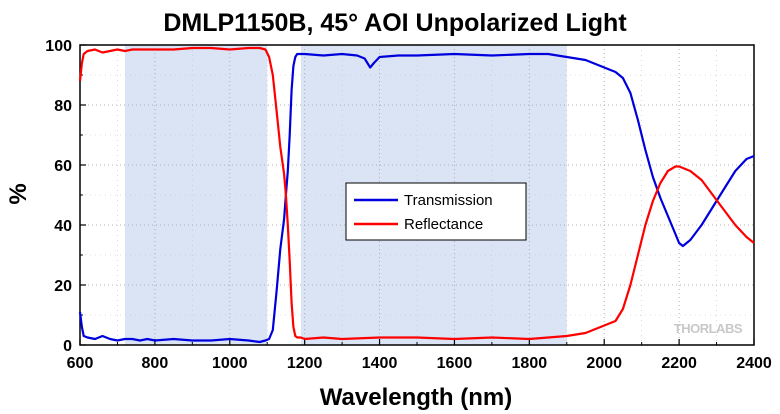 The image size is (780, 414). What do you see at coordinates (63, 226) in the screenshot?
I see `y-tick-label: 40` at bounding box center [63, 226].